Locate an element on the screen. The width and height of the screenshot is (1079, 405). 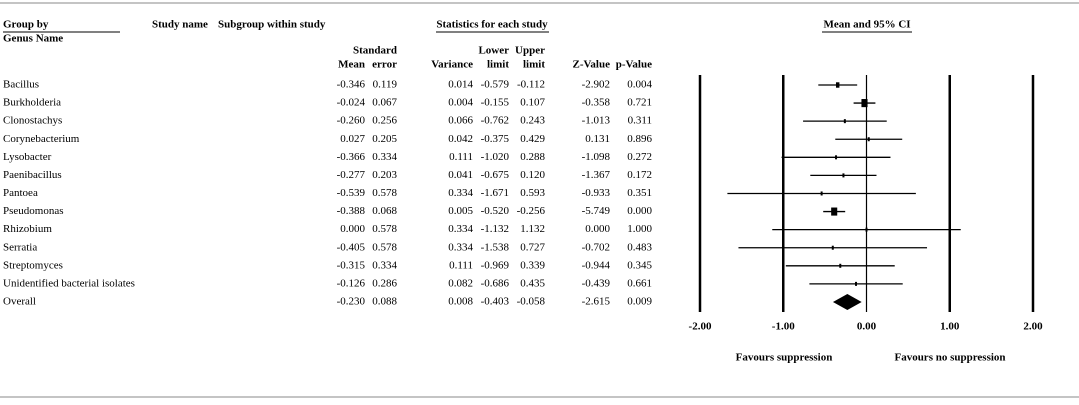
stat-cell: -1.132 is located at coordinates (495, 229).